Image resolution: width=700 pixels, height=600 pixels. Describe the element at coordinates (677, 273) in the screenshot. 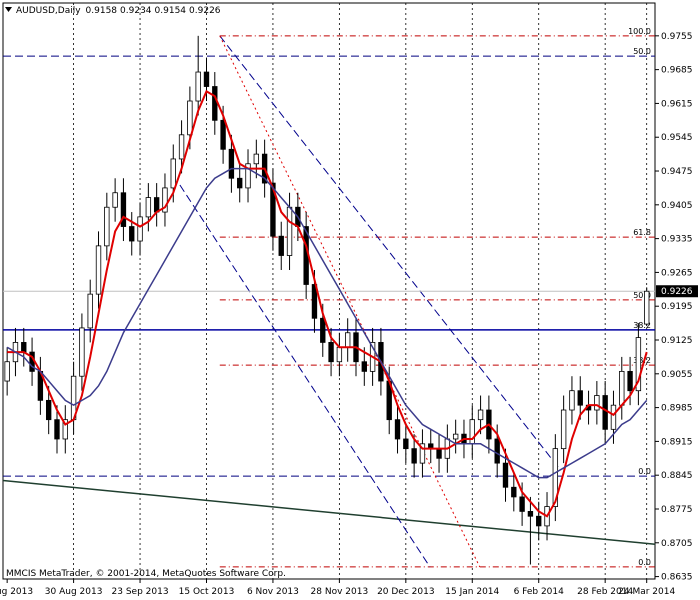

I see `y-tick-label: 0.9265` at that location.